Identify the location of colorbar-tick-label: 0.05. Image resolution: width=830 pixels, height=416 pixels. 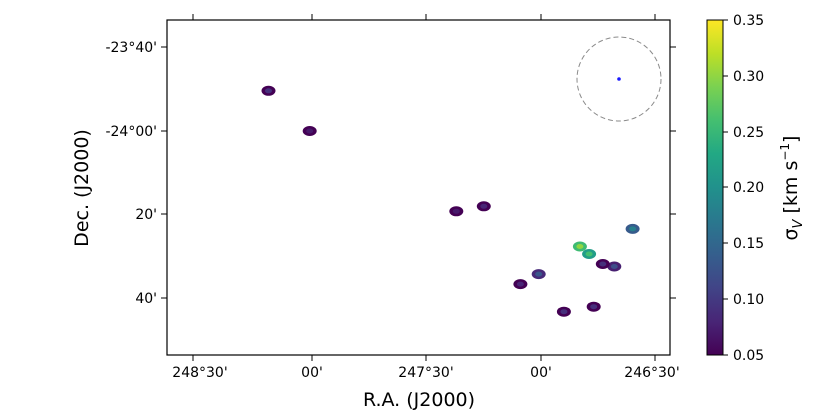
(748, 356).